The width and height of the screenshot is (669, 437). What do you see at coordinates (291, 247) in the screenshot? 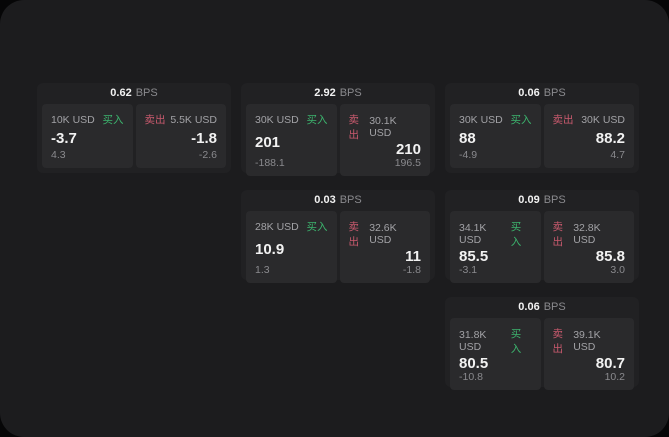
I see `buy-panel: 28K USD 买入 10.9 1.3` at bounding box center [291, 247].